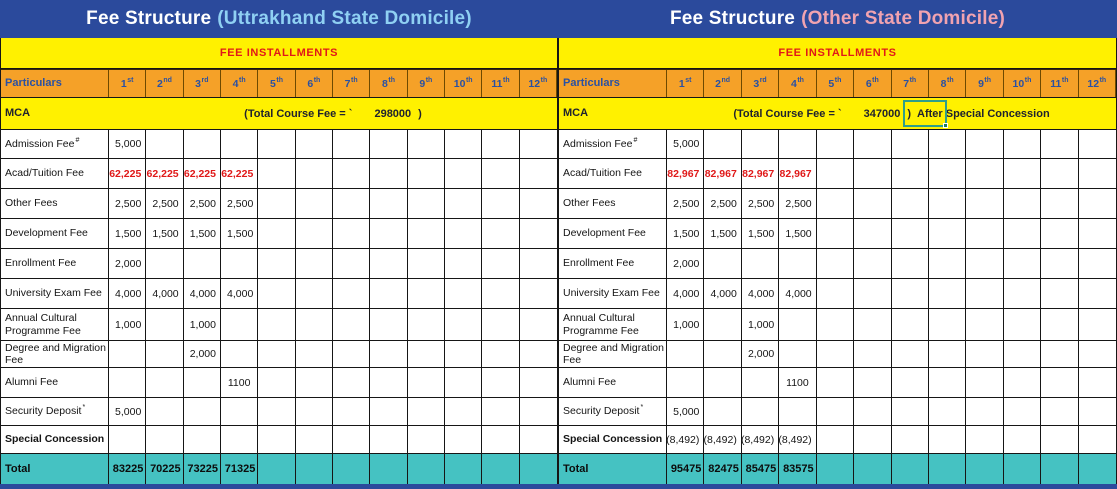 The height and width of the screenshot is (489, 1117). I want to click on row-label-text: Alumni Fee, so click(32, 382).